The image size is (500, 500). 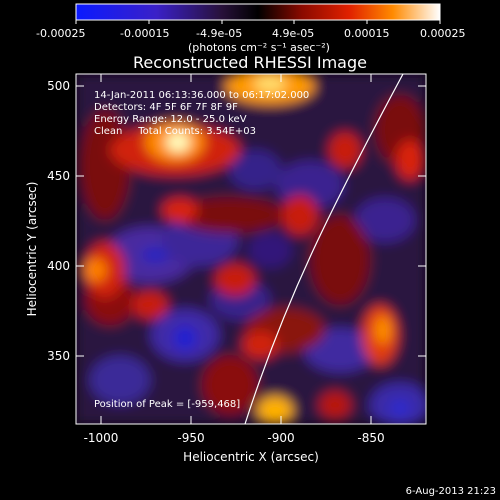 What do you see at coordinates (250, 62) in the screenshot?
I see `plot-title: Reconstructed RHESSI Image` at bounding box center [250, 62].